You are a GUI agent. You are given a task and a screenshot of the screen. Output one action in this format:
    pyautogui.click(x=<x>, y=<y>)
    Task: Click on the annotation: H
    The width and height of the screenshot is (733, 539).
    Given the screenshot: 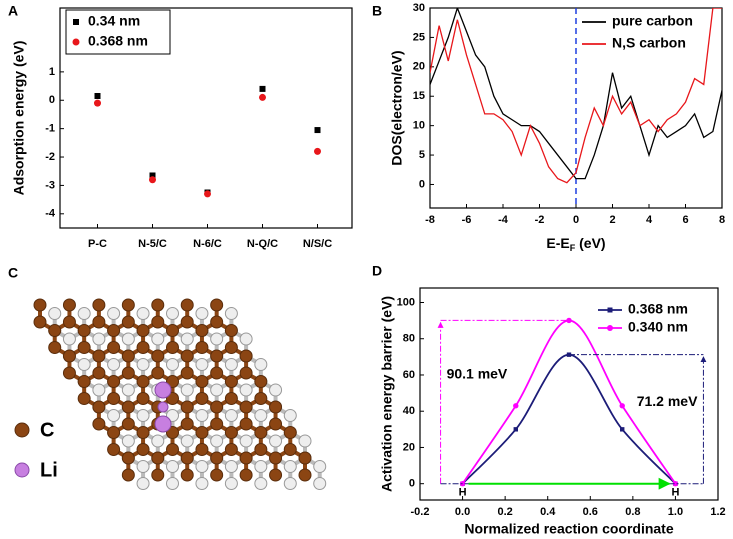 What is the action you would take?
    pyautogui.click(x=675, y=493)
    